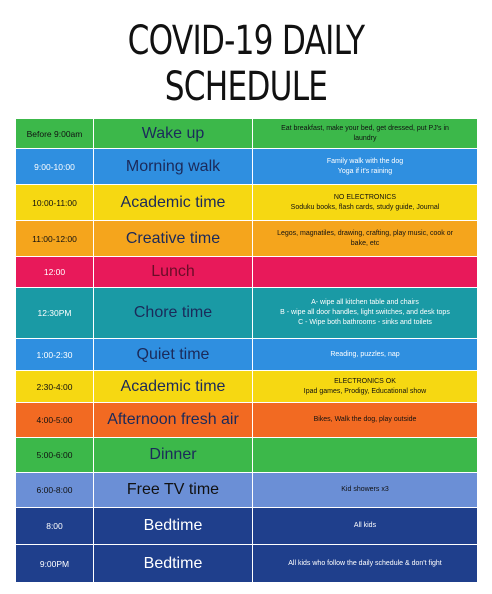 This screenshot has height=594, width=492. I want to click on details-cell: Bikes, Walk the dog, play outside, so click(365, 420).